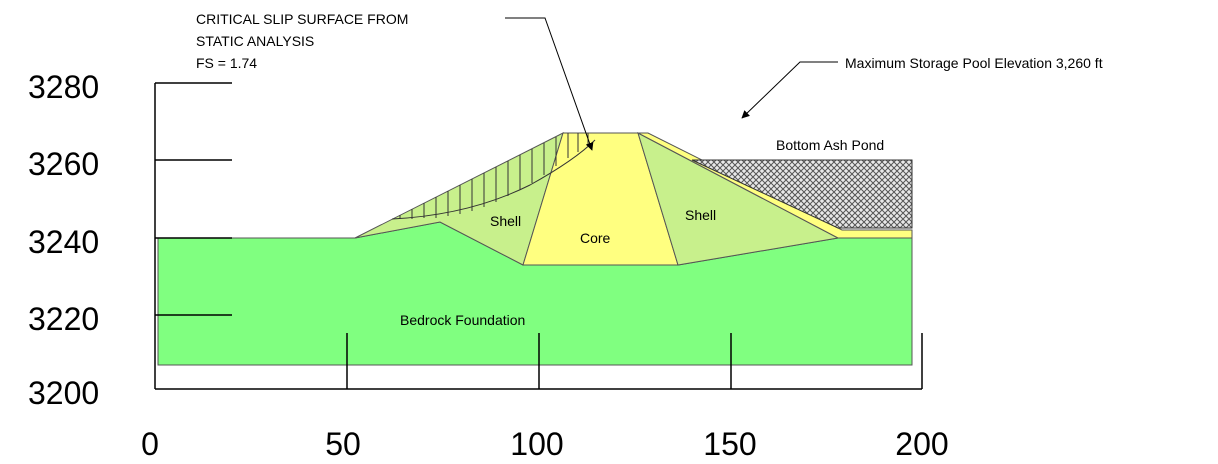 This screenshot has width=1218, height=464. What do you see at coordinates (789, 90) in the screenshot?
I see `pool-leader` at bounding box center [789, 90].